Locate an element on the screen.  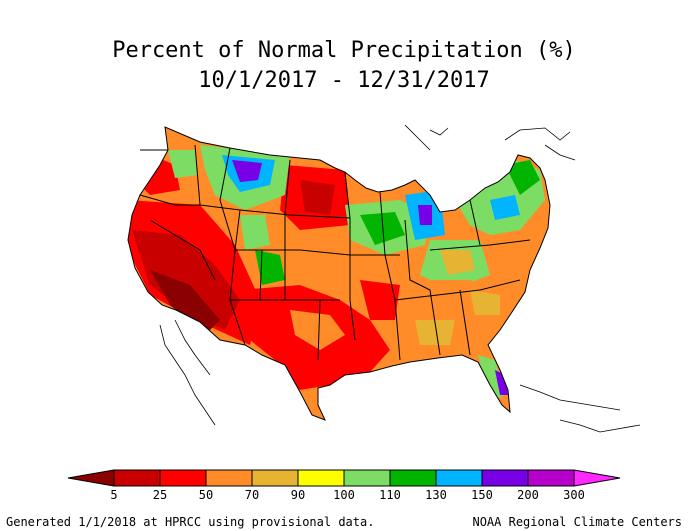
precipitation-legend: 5 25 50 70 90 100 110 130 150 200 300 is located at coordinates (344, 485).